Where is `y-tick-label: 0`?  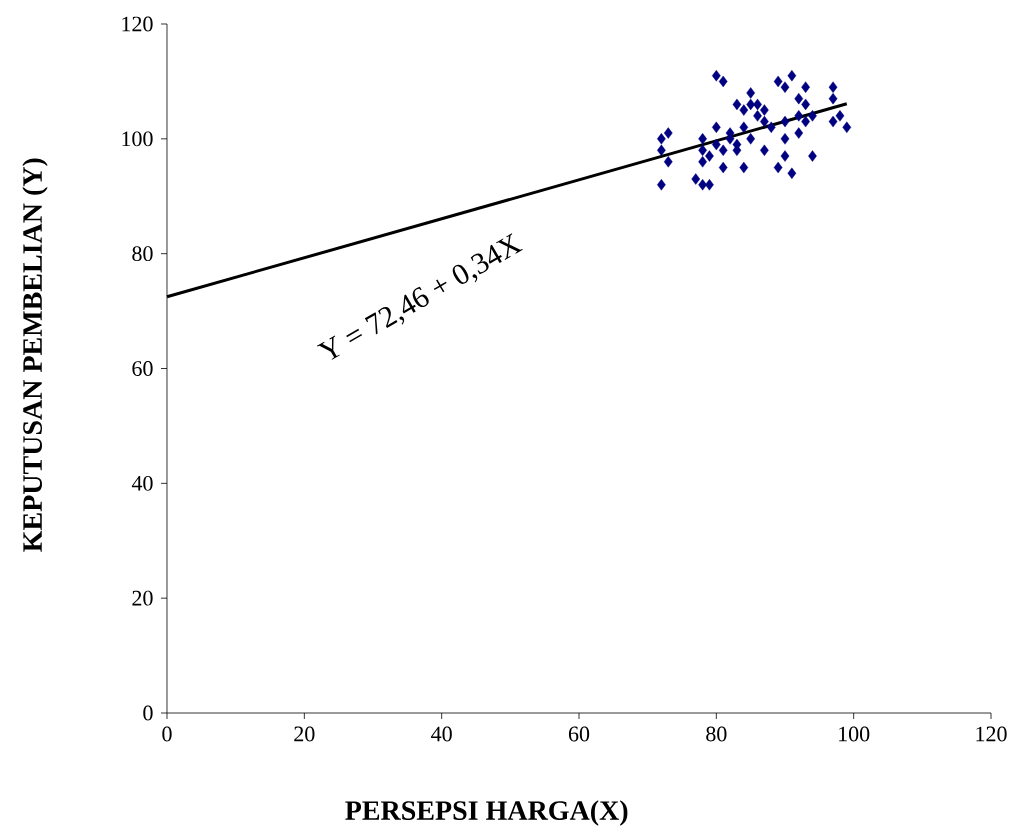 y-tick-label: 0 is located at coordinates (148, 713).